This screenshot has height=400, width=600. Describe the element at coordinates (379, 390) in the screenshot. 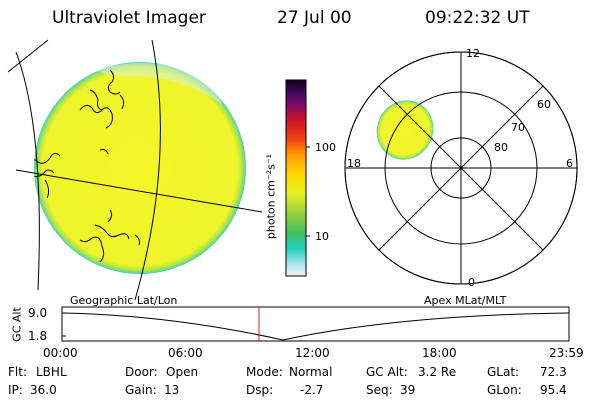

I see `status-seq-key: Seq:` at that location.